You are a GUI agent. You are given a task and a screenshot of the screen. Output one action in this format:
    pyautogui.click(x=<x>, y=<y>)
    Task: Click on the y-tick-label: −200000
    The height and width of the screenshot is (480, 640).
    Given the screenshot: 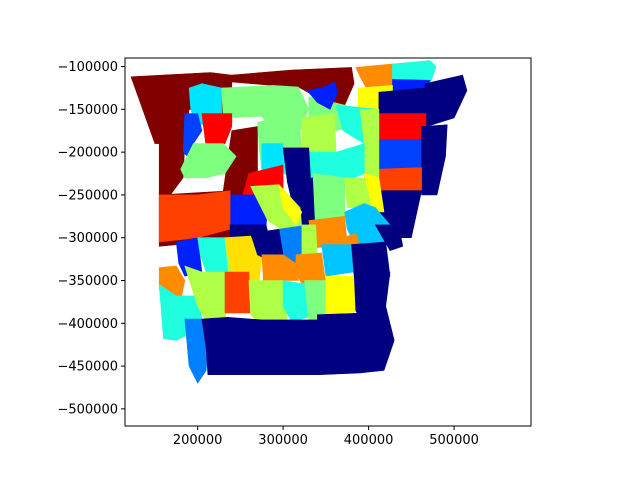 What is the action you would take?
    pyautogui.click(x=87, y=153)
    